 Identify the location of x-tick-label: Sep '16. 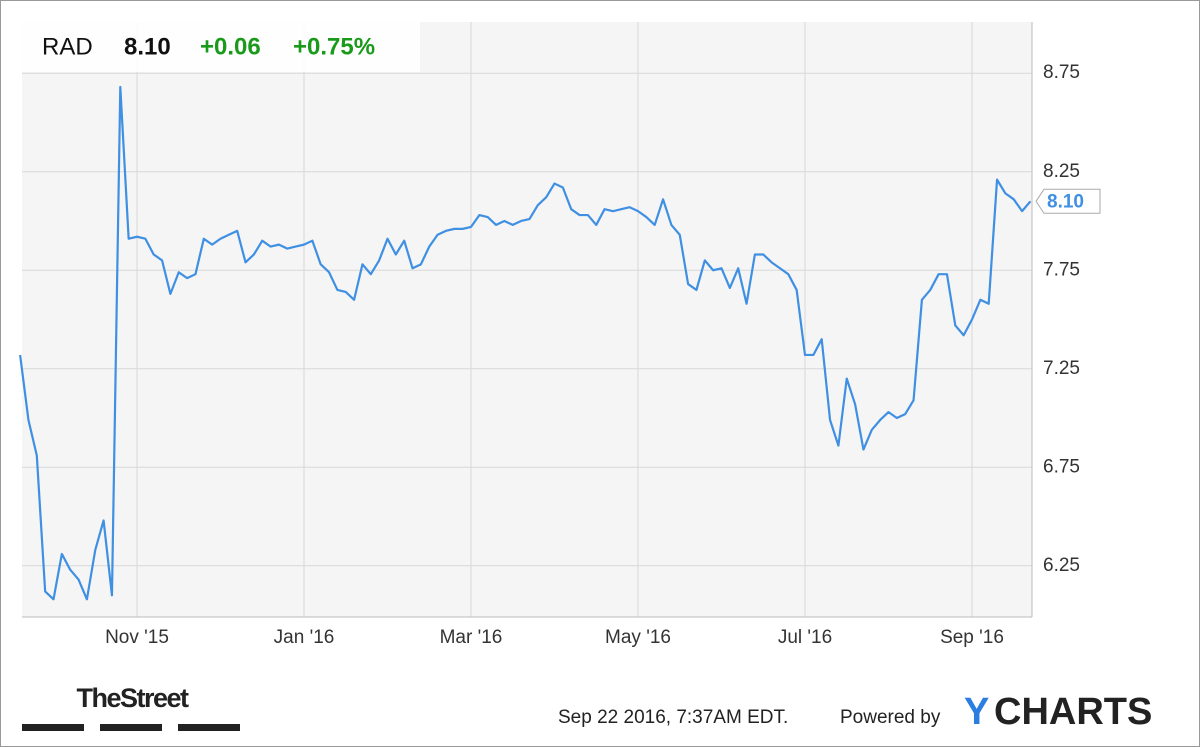
(972, 637).